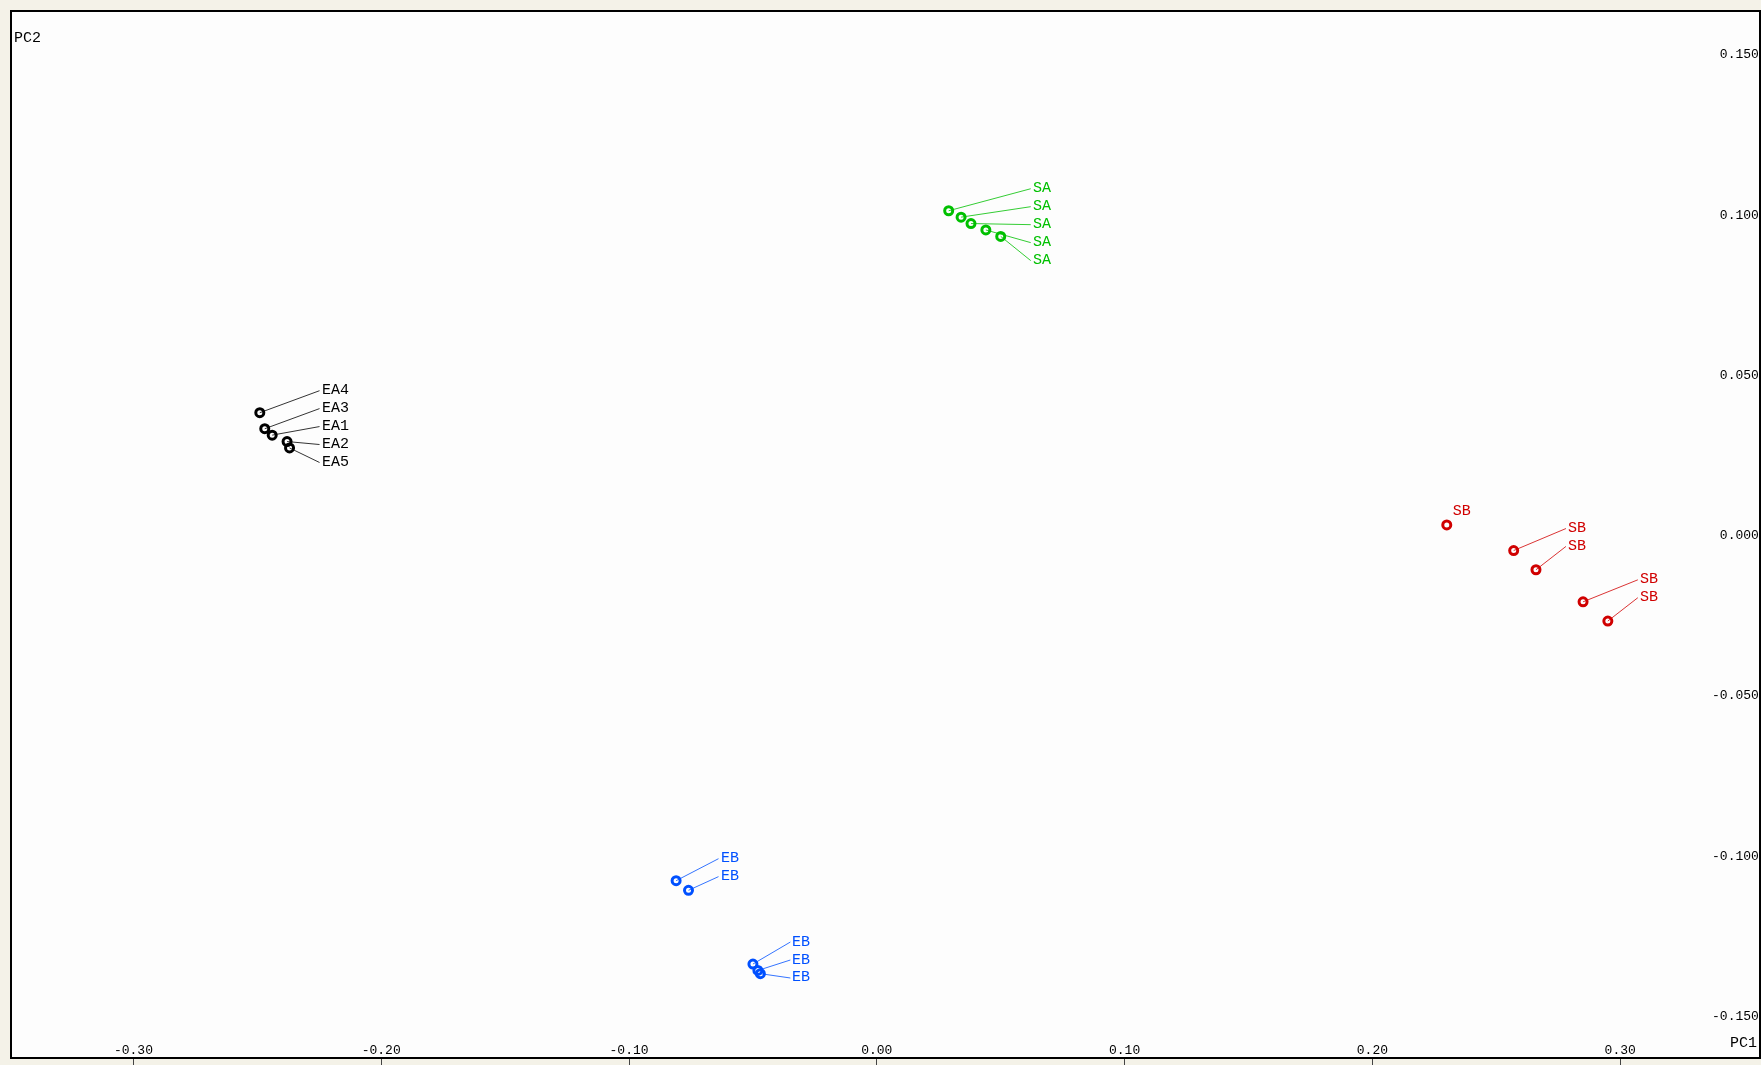 This screenshot has width=1761, height=1065. What do you see at coordinates (877, 1051) in the screenshot?
I see `x-tick-label: 0.00` at bounding box center [877, 1051].